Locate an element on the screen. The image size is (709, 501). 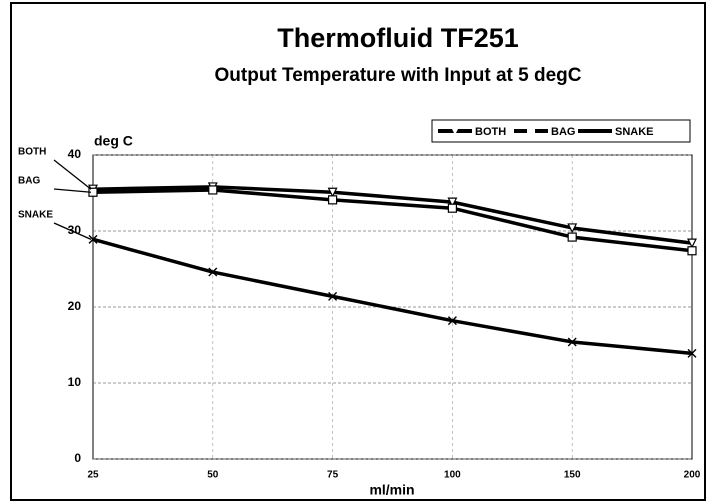
legend-label: BAG is located at coordinates (563, 132).